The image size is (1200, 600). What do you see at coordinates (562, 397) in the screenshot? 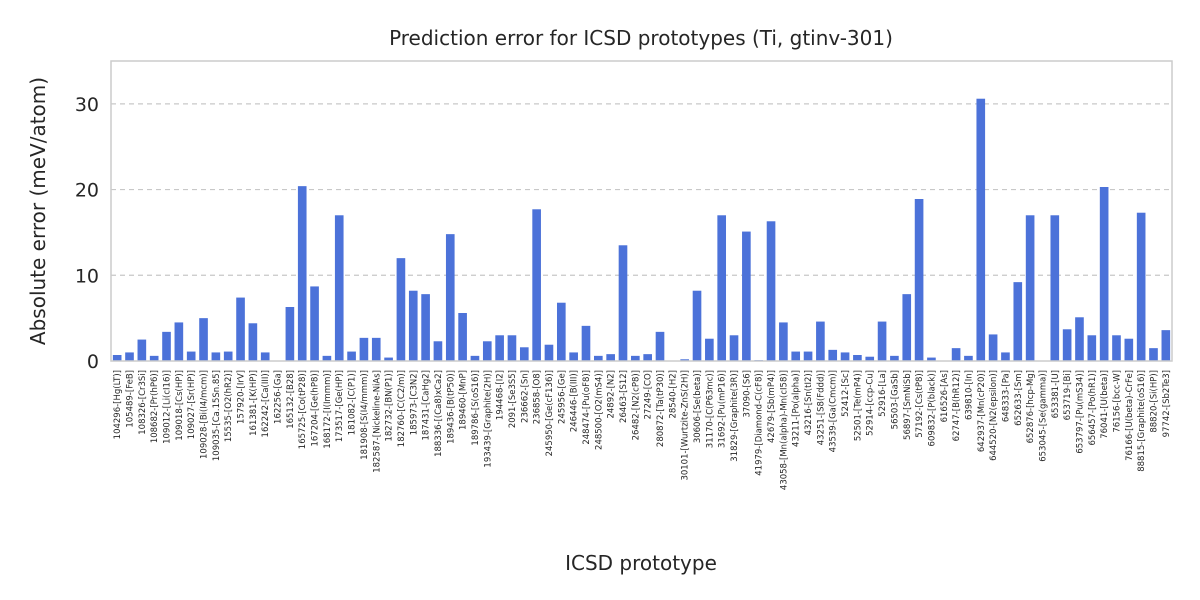
I see `x-tick-label: 245956-[Ge]` at bounding box center [562, 397].